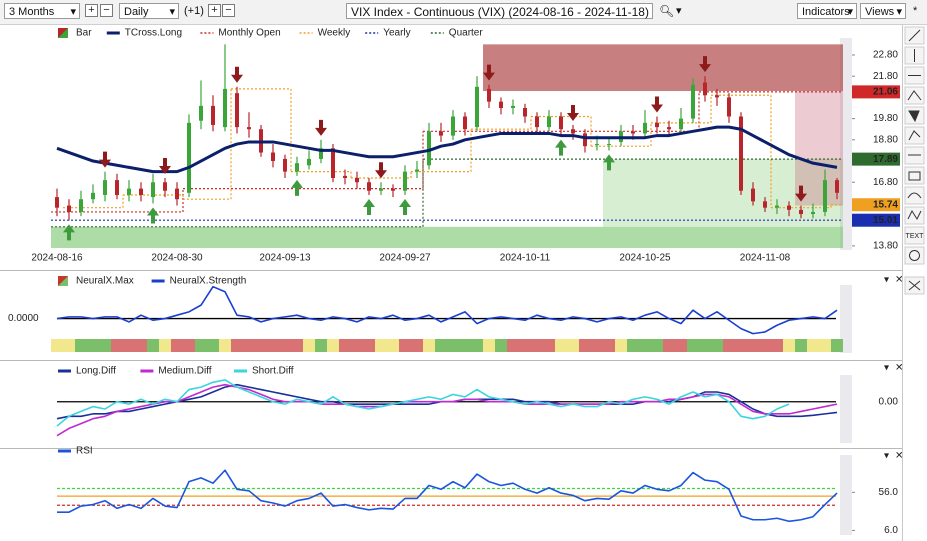  Describe the element at coordinates (915, 11) in the screenshot. I see `favorite: *` at that location.